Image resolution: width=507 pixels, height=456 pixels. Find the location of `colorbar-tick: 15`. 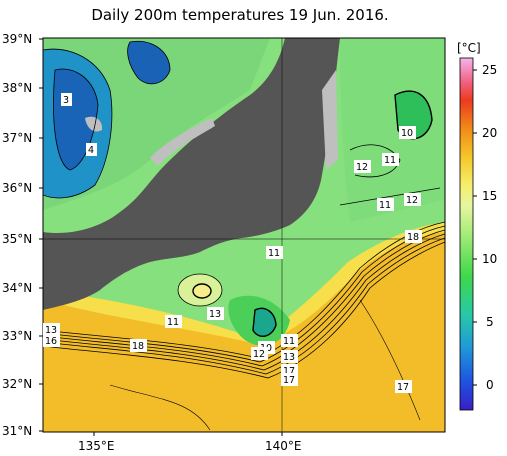

colorbar-tick: 15 is located at coordinates (489, 196).